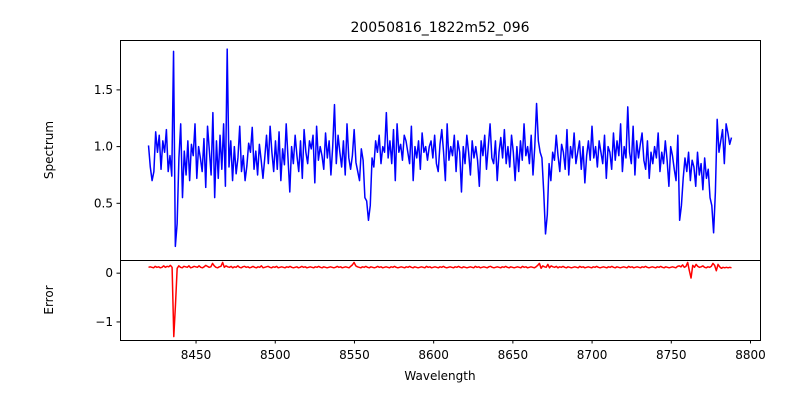 The width and height of the screenshot is (800, 400). I want to click on error-xtick-label: 8500, so click(275, 355).